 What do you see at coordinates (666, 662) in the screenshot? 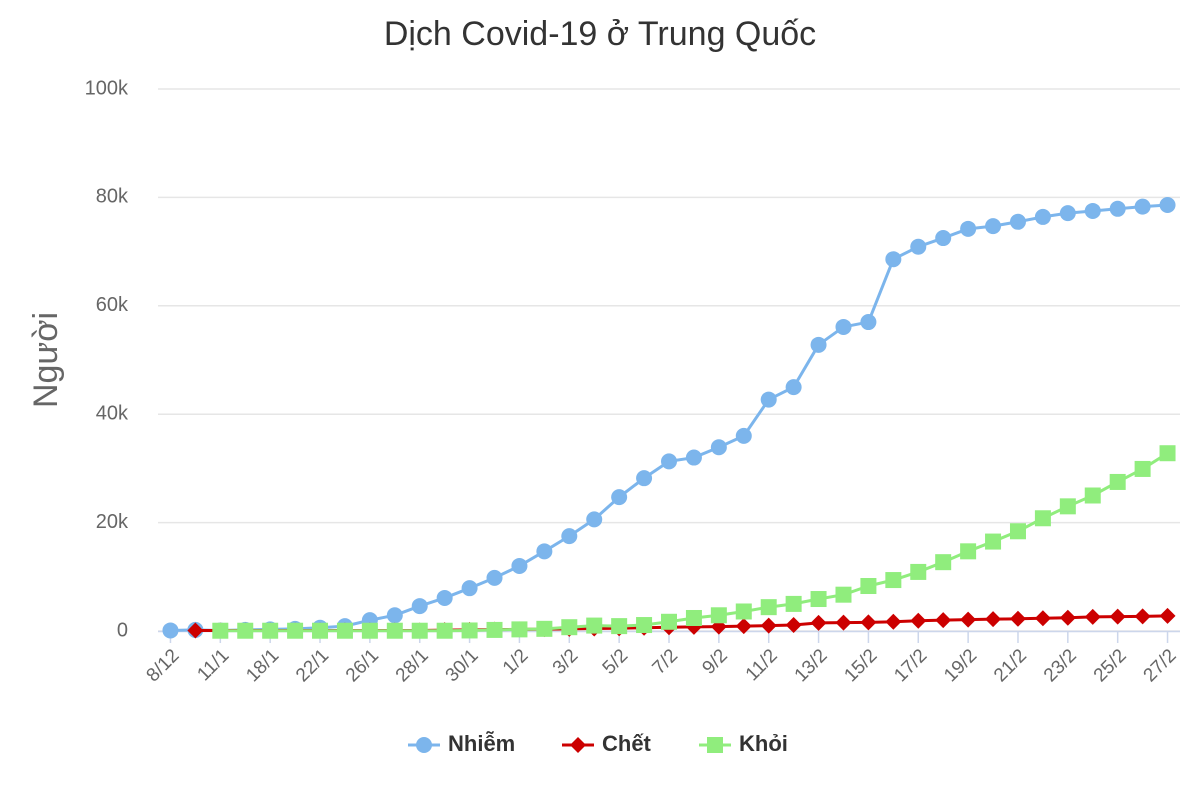
I see `x-tick-label: 7/2` at bounding box center [666, 662].